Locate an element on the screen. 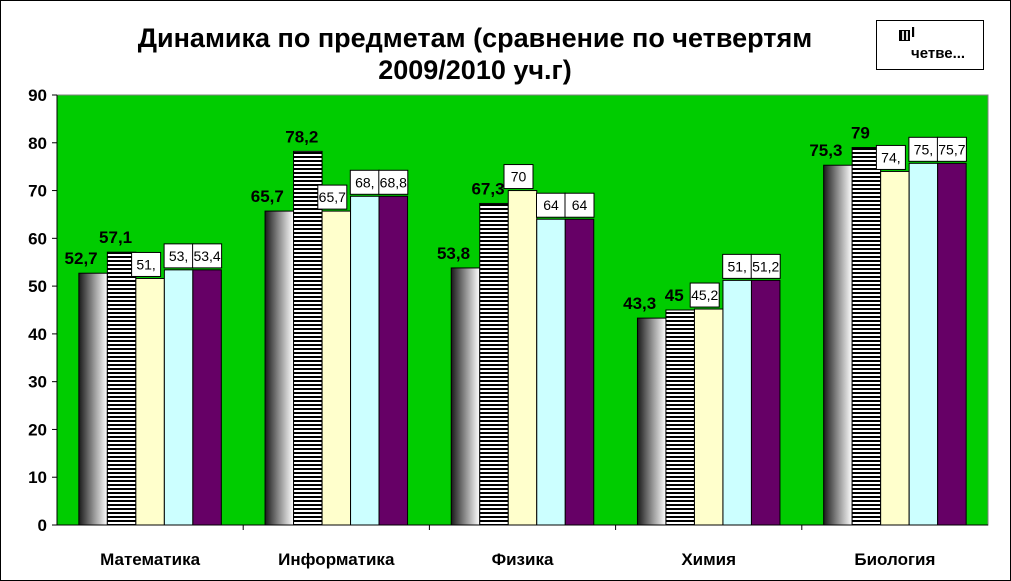 The width and height of the screenshot is (1011, 581). data-label: 68,8 is located at coordinates (393, 182).